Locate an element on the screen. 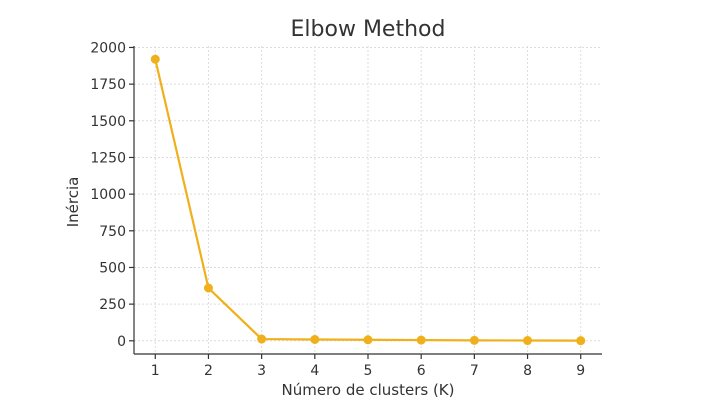 This screenshot has width=710, height=406. x-tick-label: 1 is located at coordinates (155, 371).